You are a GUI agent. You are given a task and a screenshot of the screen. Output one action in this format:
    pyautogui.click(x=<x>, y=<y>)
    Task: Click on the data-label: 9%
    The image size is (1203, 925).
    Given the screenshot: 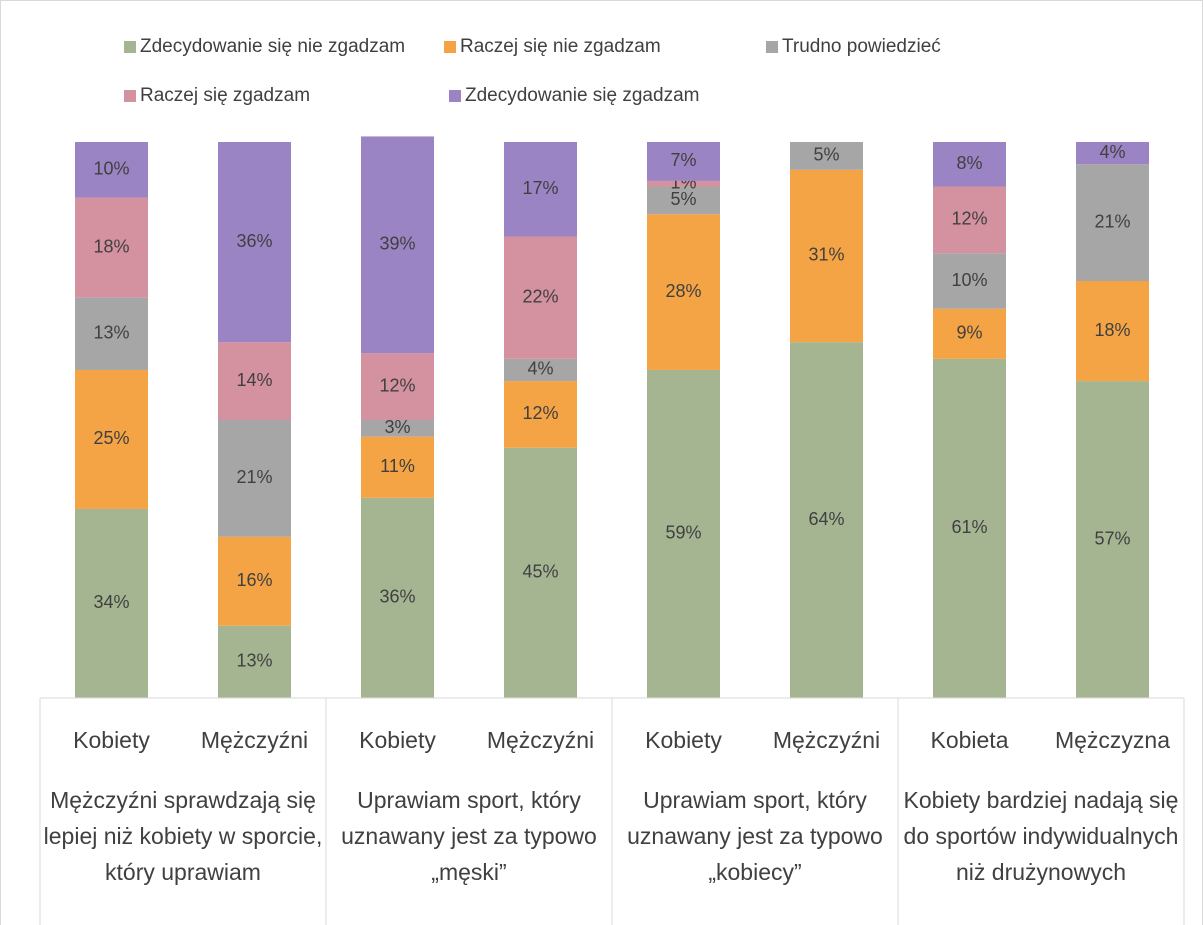 What is the action you would take?
    pyautogui.click(x=969, y=333)
    